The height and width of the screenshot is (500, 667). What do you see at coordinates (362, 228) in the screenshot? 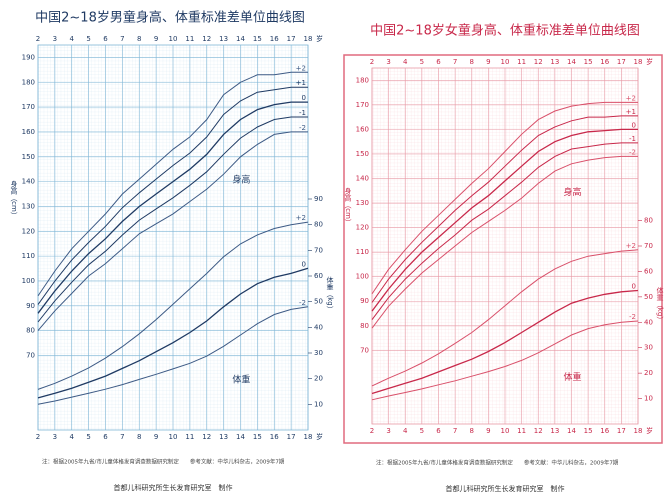
I see `y-tick-label: 120` at bounding box center [362, 228].